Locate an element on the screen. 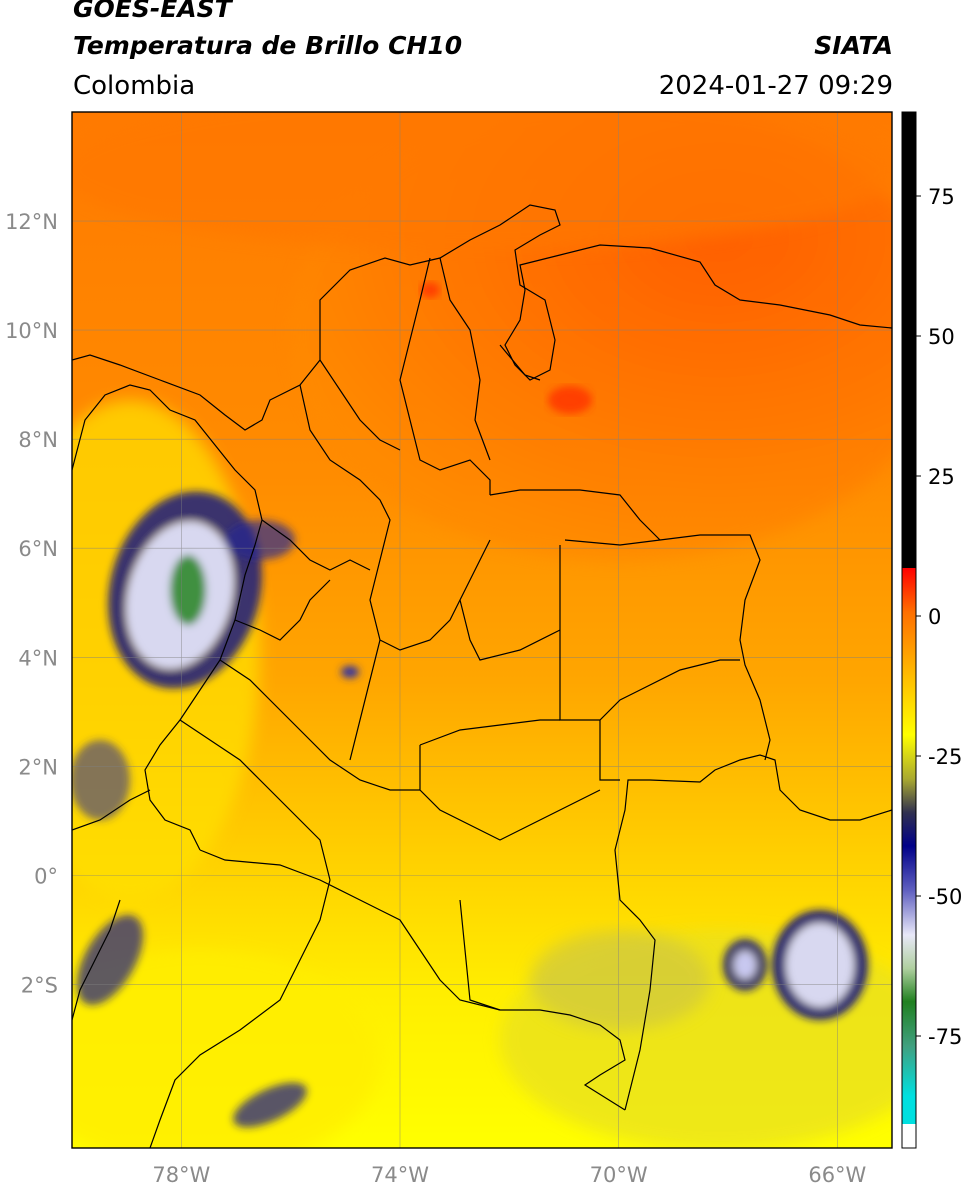  lon-tick-label: 74°W is located at coordinates (400, 1175).